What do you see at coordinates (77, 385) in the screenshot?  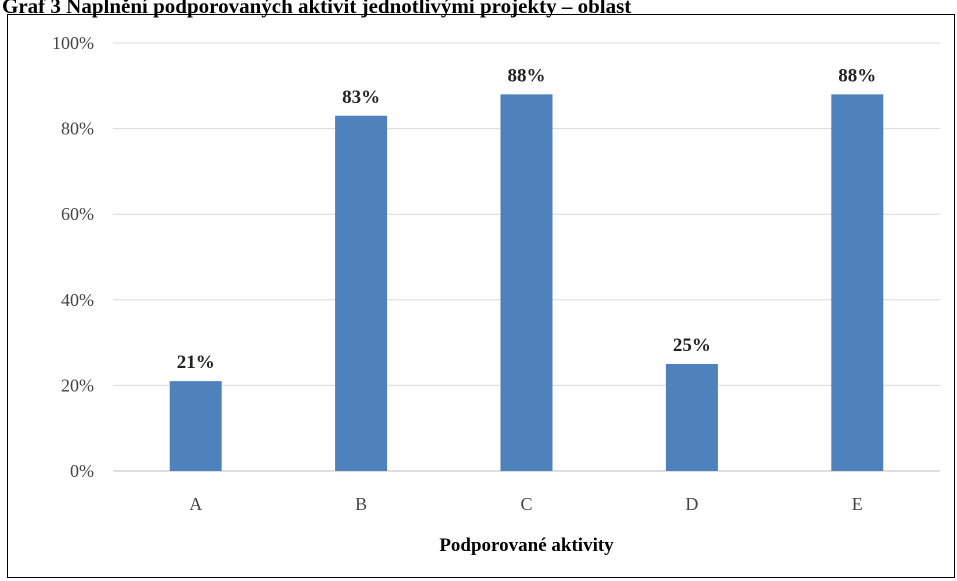 I see `y-tick-label: 20%` at bounding box center [77, 385].